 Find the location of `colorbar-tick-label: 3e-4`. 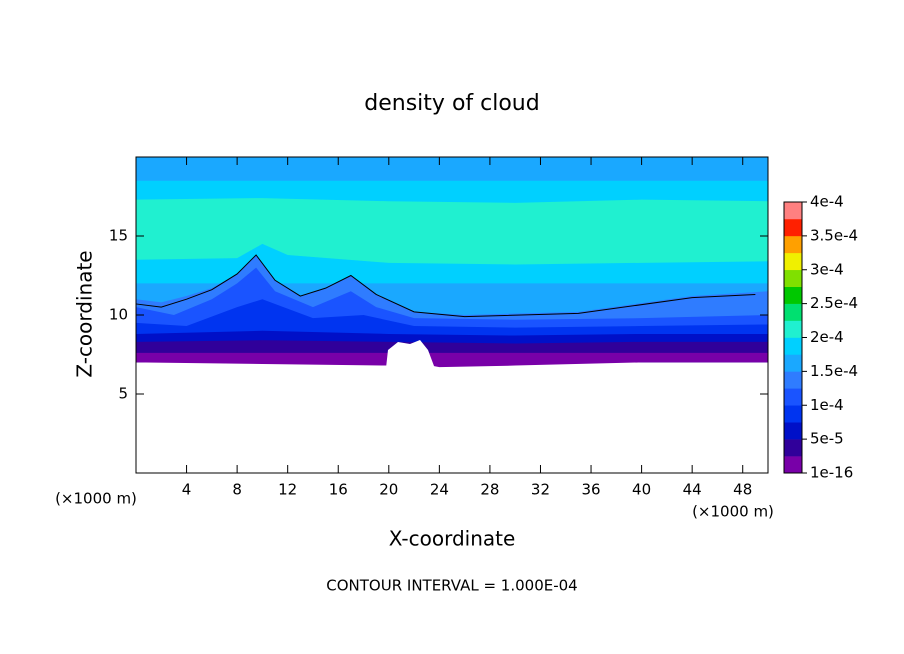

colorbar-tick-label: 3e-4 is located at coordinates (827, 269).